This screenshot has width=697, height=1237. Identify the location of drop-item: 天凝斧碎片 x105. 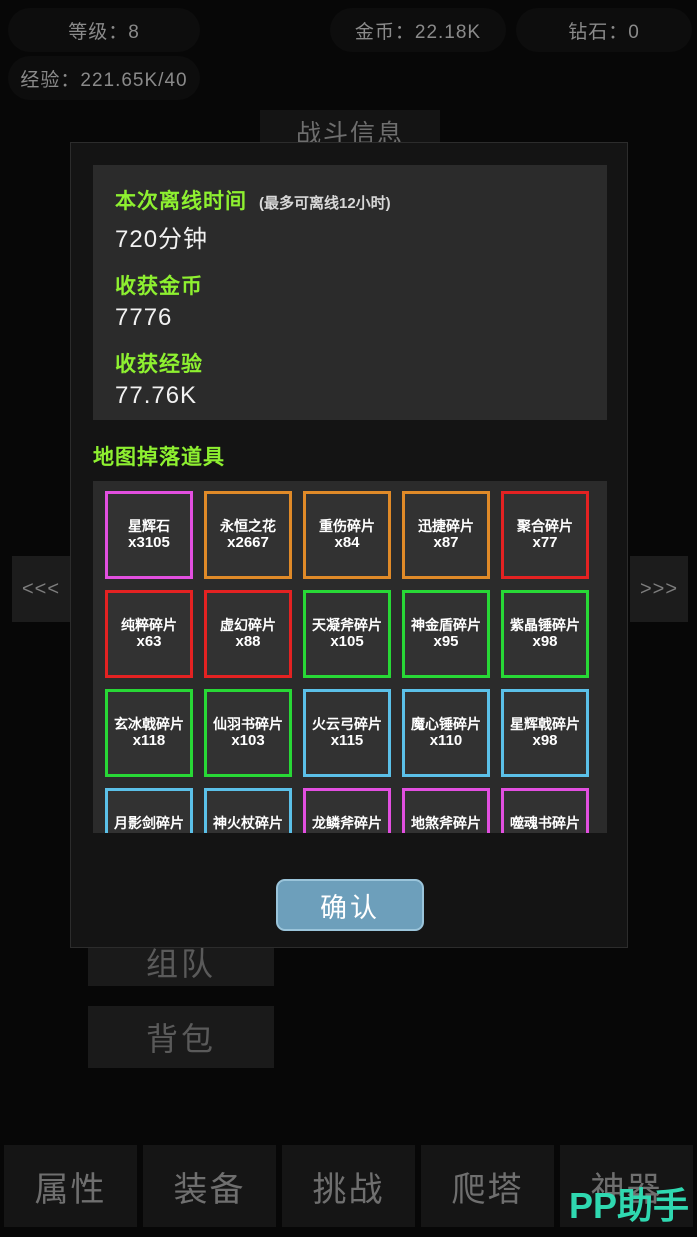
(347, 634).